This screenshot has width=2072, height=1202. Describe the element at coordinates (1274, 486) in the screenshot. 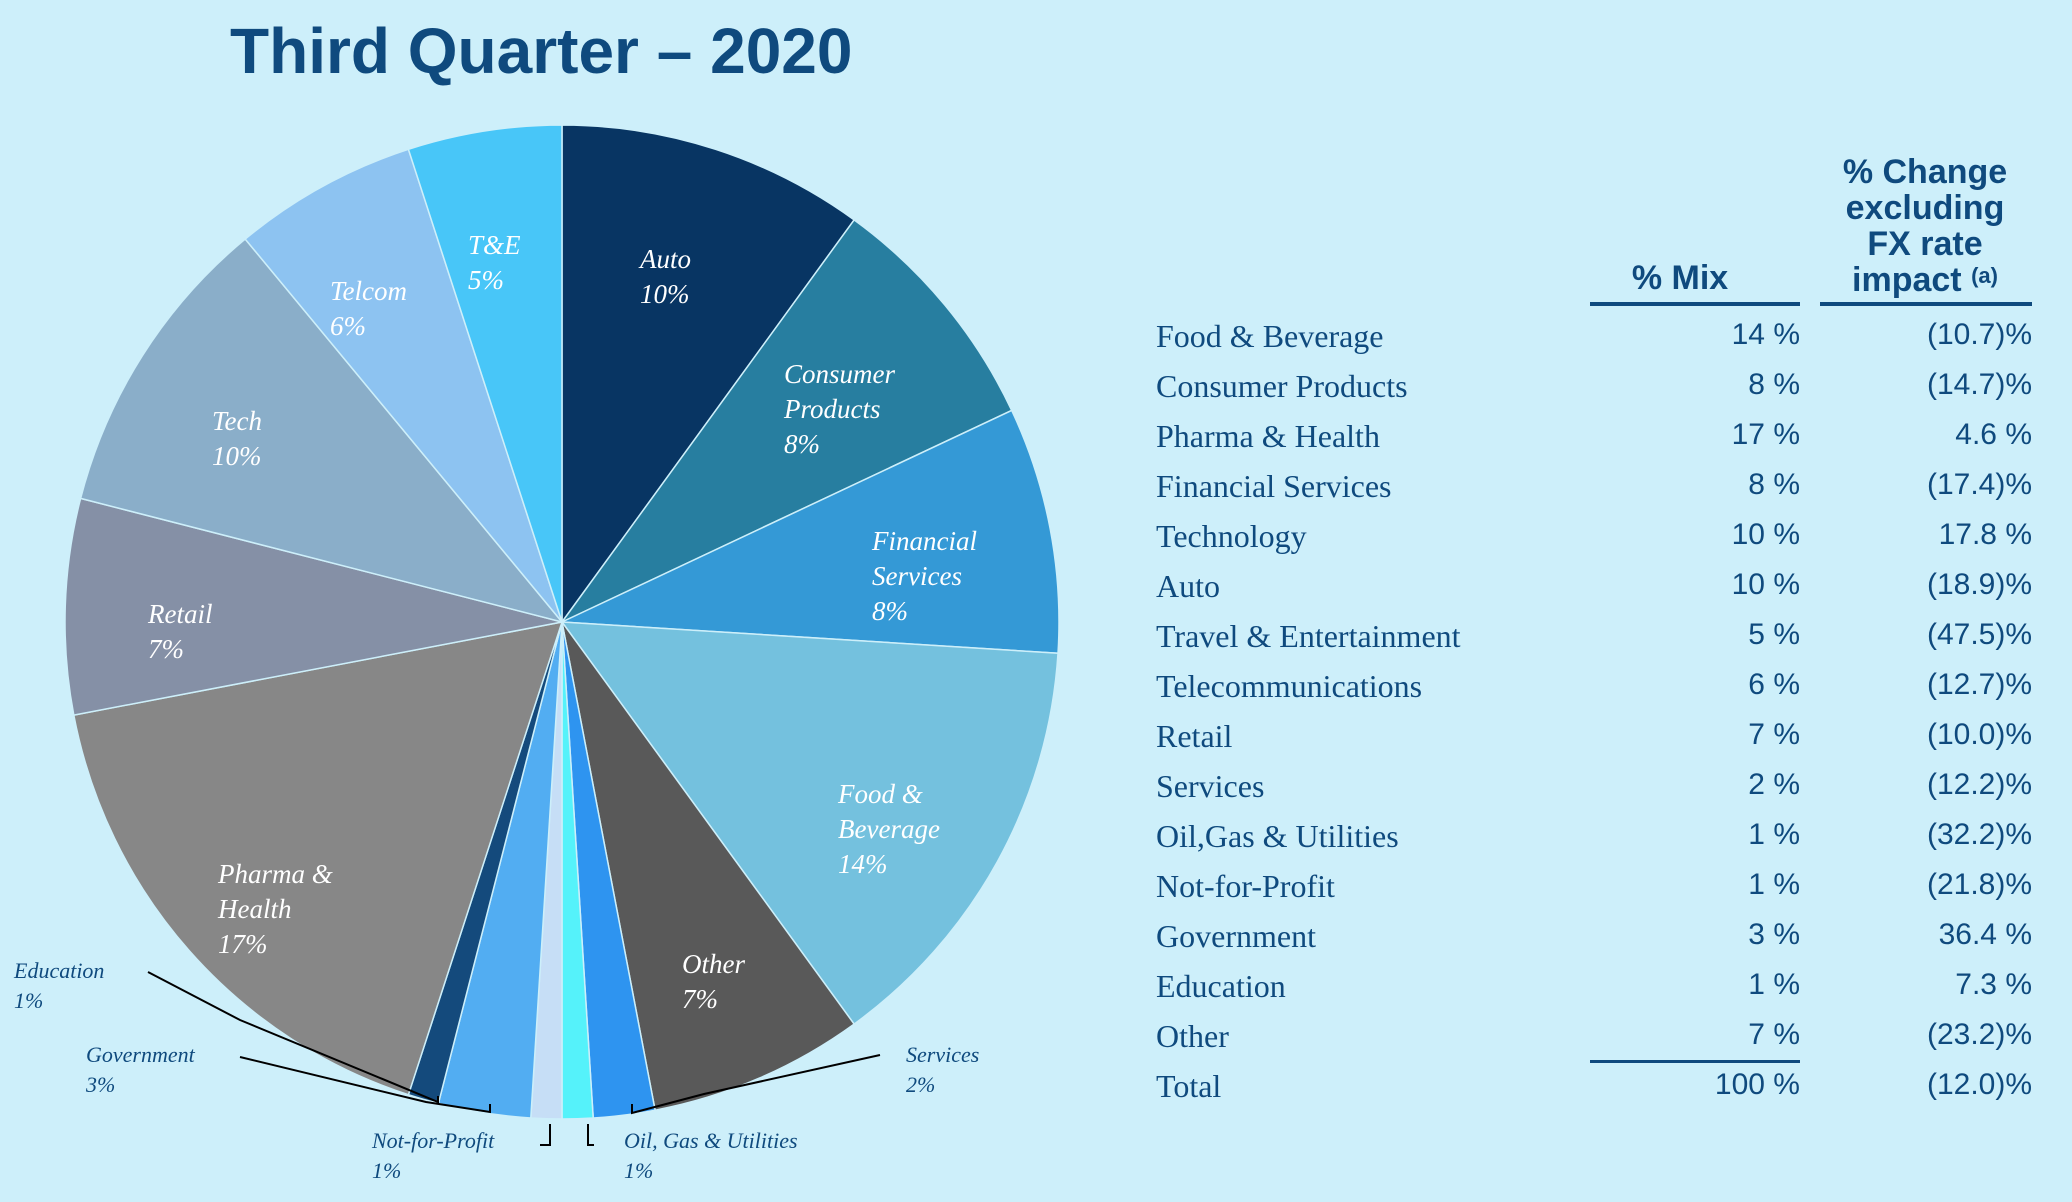

I see `row-name: Financial Services` at that location.